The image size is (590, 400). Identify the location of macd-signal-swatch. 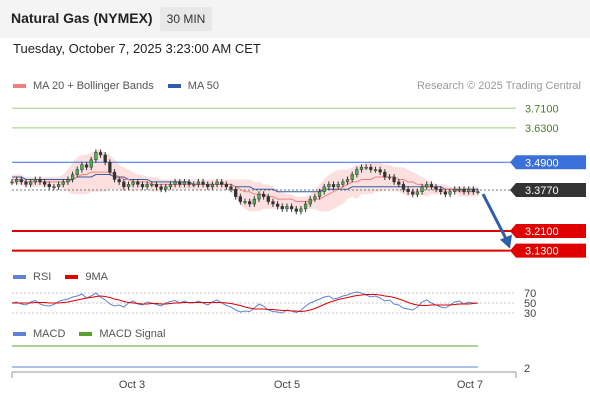
(86, 334).